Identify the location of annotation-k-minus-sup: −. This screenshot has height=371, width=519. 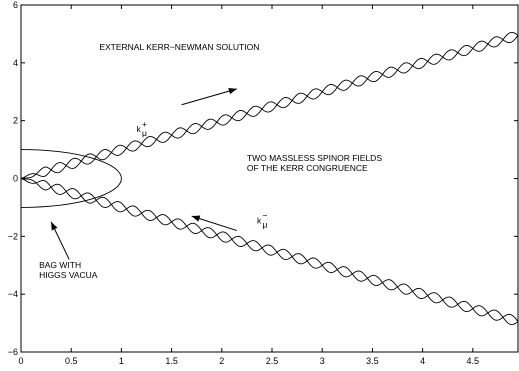
(264, 215).